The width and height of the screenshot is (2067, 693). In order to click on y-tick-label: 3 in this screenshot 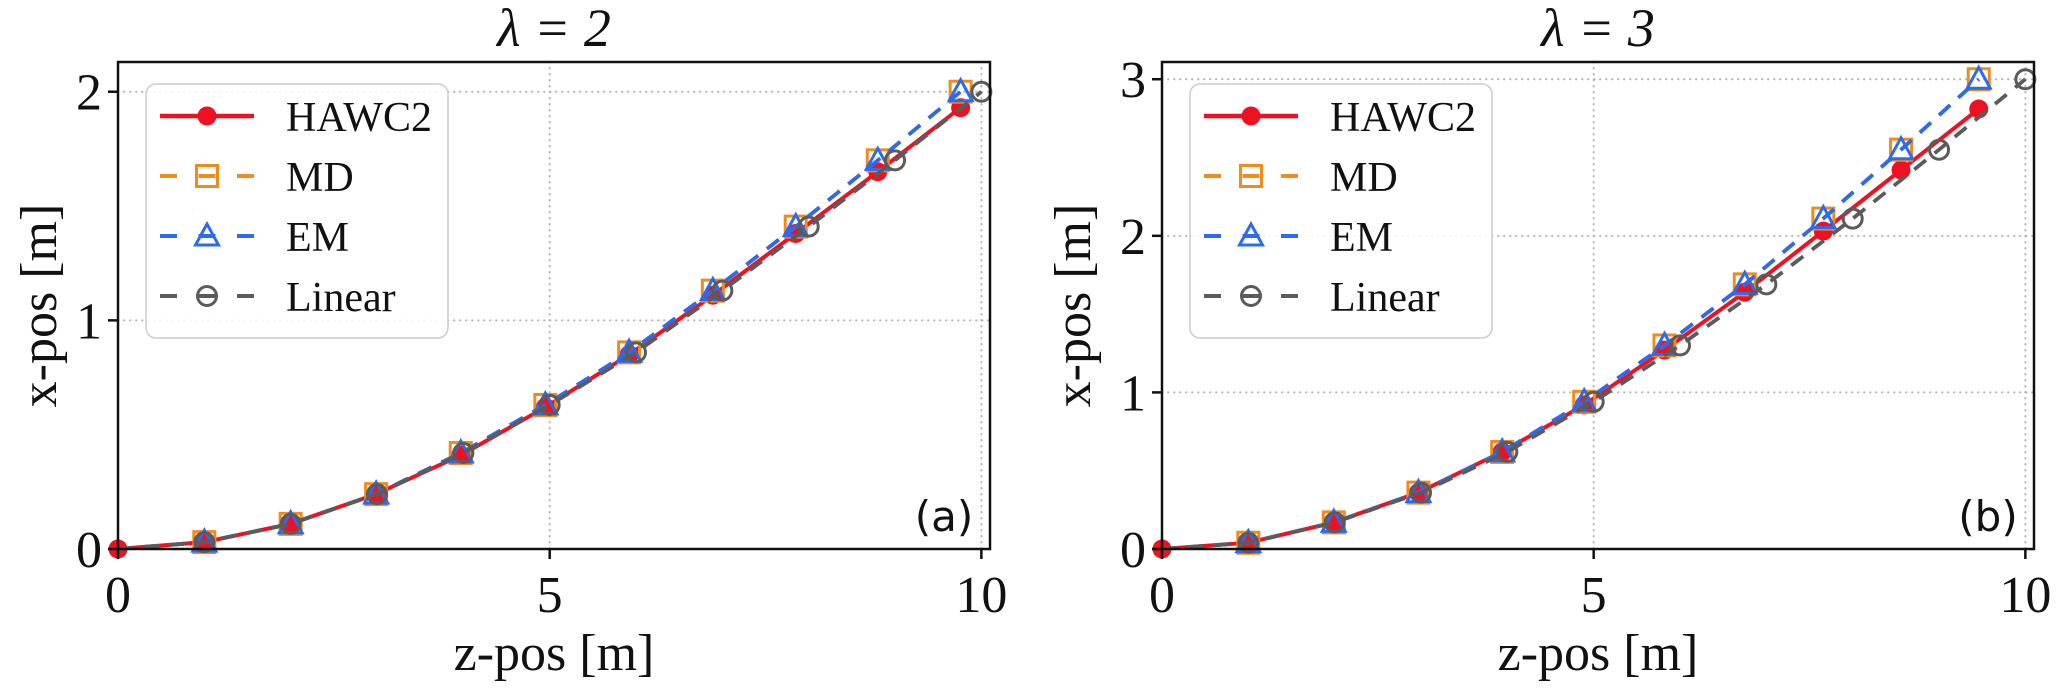, I will do `click(1133, 80)`.